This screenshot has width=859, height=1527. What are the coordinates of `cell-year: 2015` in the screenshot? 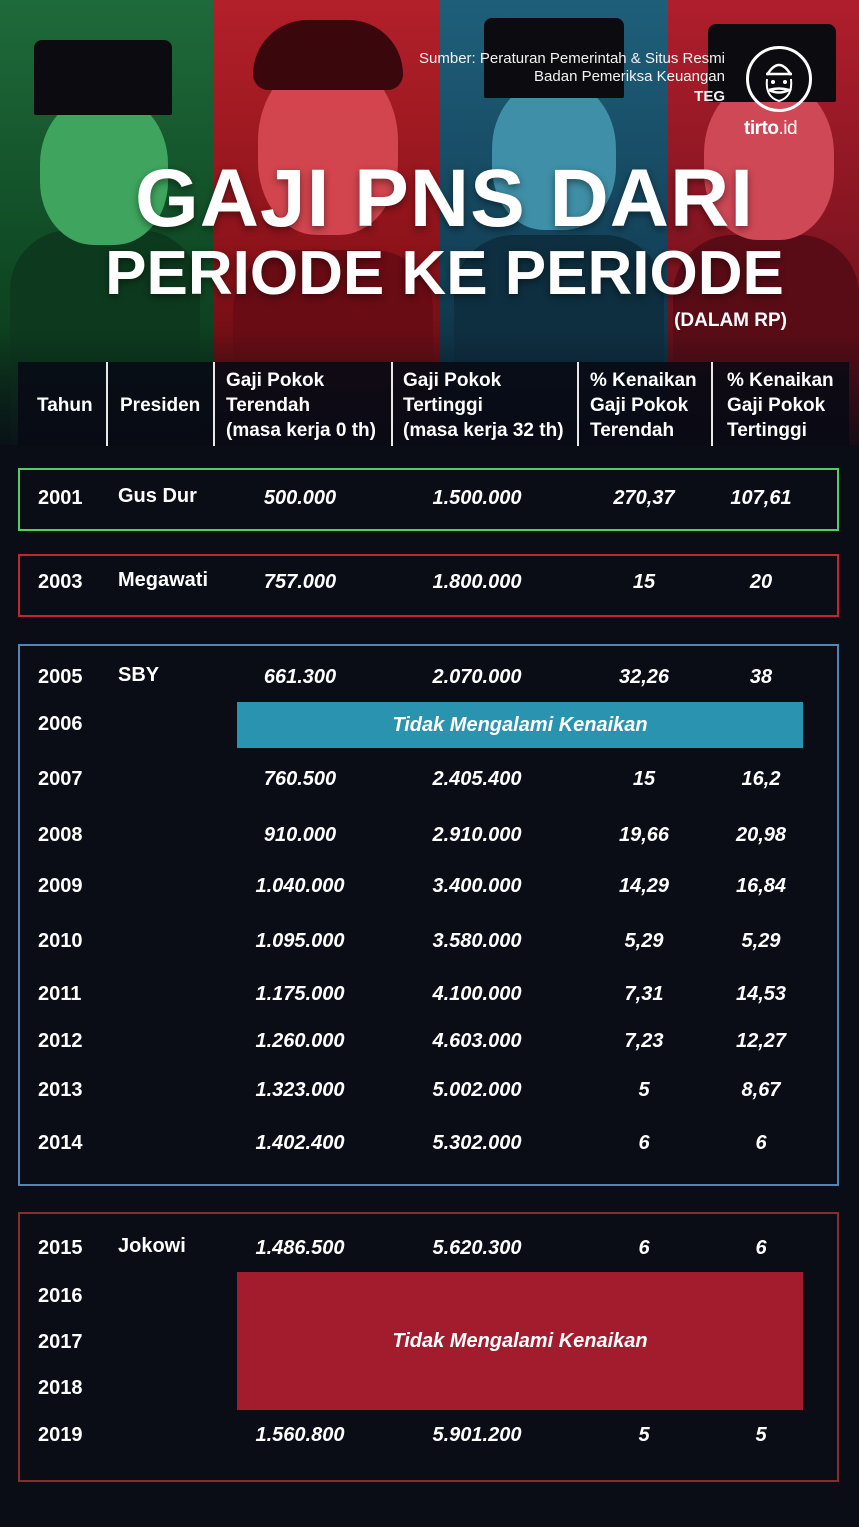 It's located at (60, 1248).